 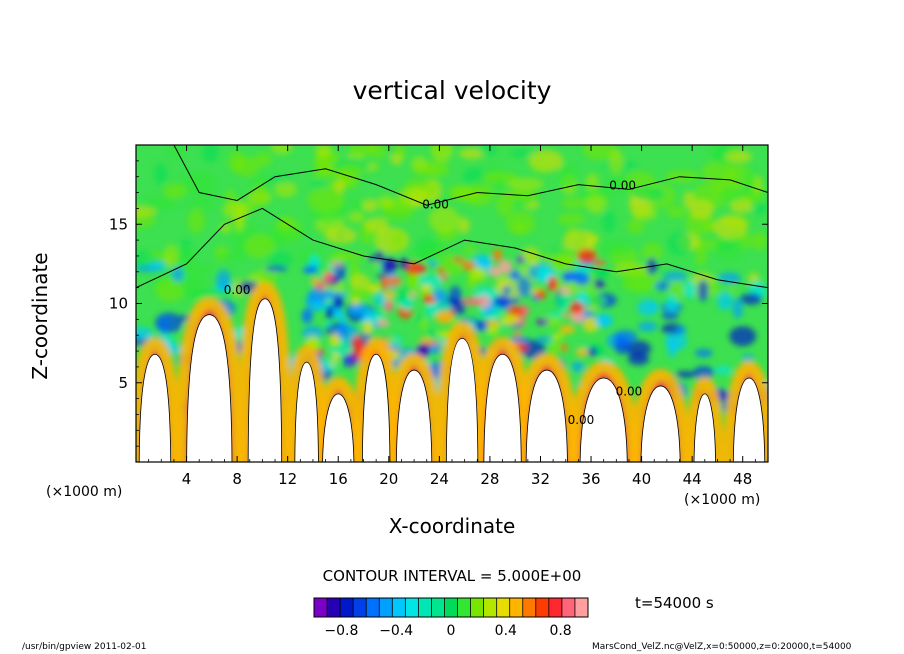 I want to click on x-axis-unit-left: (×1000 m), so click(x=84, y=492).